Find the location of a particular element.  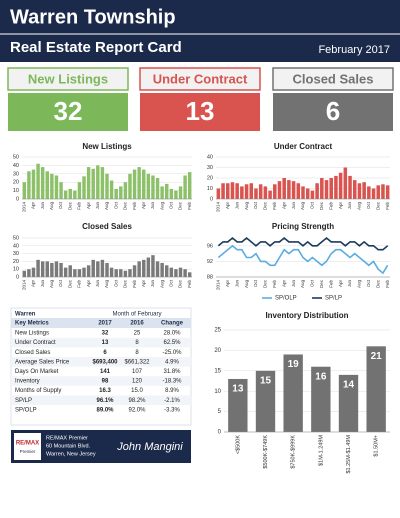

chart-title: Closed Sales is located at coordinates (107, 226).